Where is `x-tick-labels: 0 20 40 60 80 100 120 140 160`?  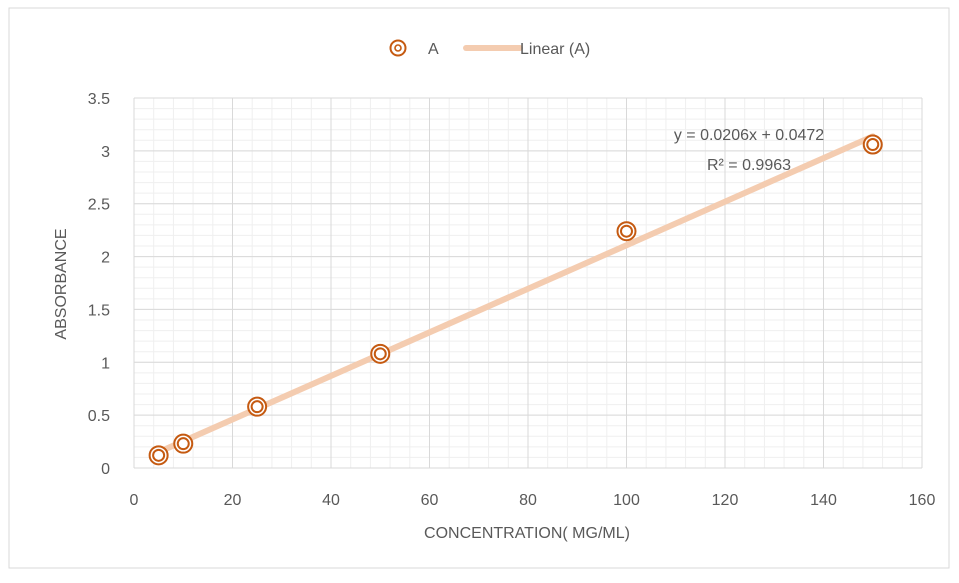
x-tick-labels: 0 20 40 60 80 100 120 140 160 is located at coordinates (533, 500).